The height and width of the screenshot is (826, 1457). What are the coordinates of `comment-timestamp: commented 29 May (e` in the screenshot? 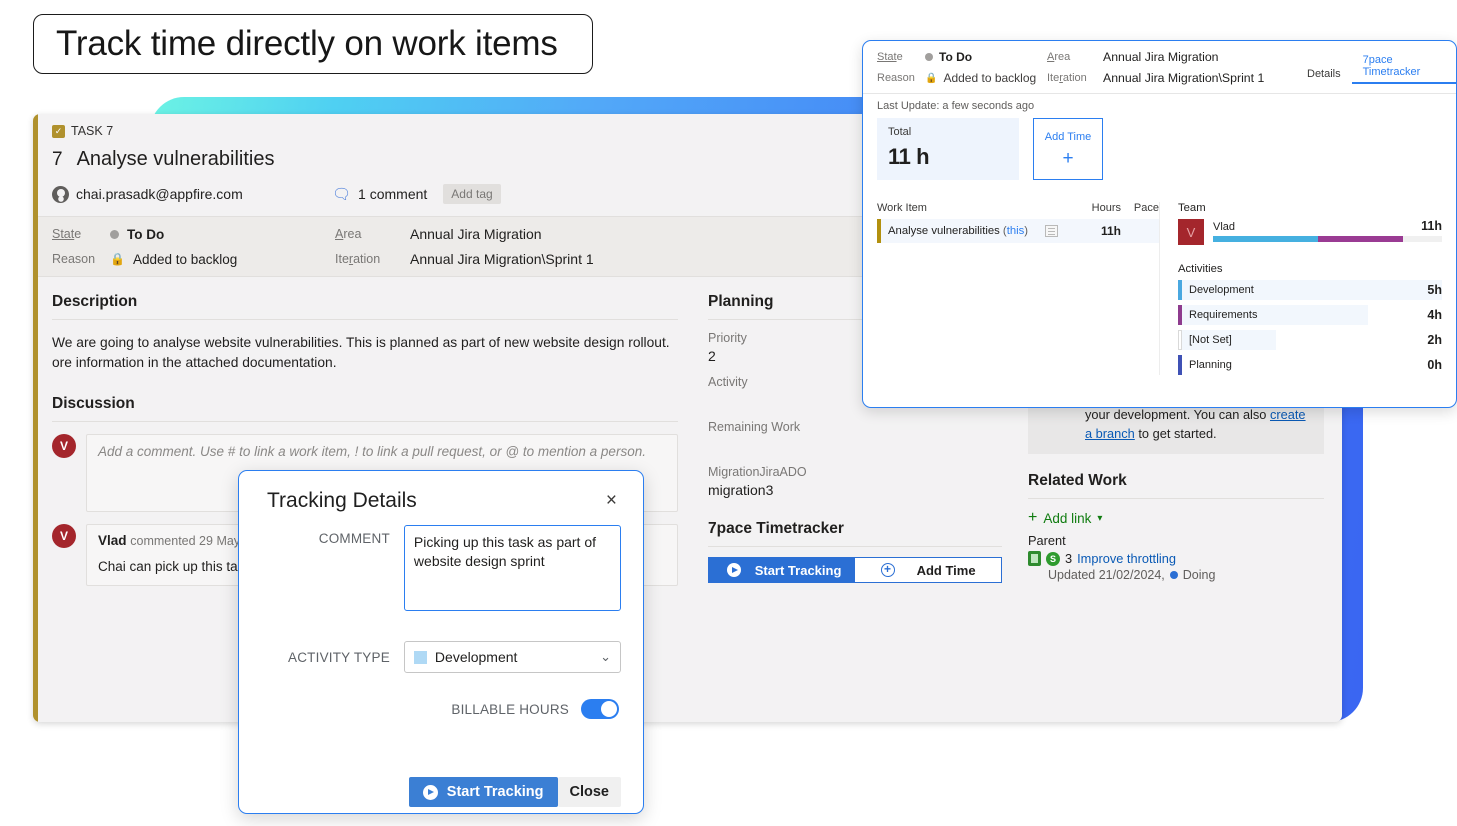 It's located at (192, 541).